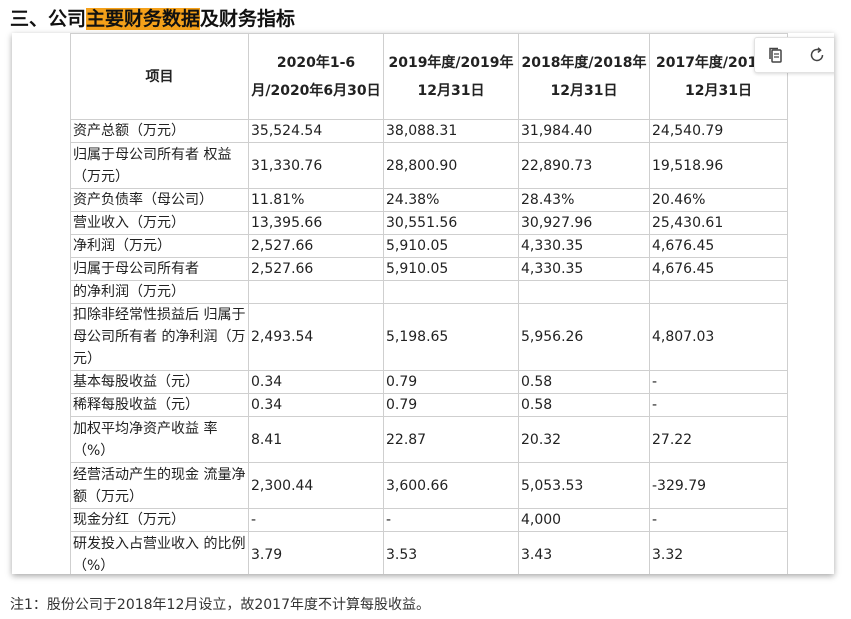 This screenshot has width=851, height=619. What do you see at coordinates (316, 76) in the screenshot?
I see `header-2020h1: 2020年1-6月/2020年6月30日` at bounding box center [316, 76].